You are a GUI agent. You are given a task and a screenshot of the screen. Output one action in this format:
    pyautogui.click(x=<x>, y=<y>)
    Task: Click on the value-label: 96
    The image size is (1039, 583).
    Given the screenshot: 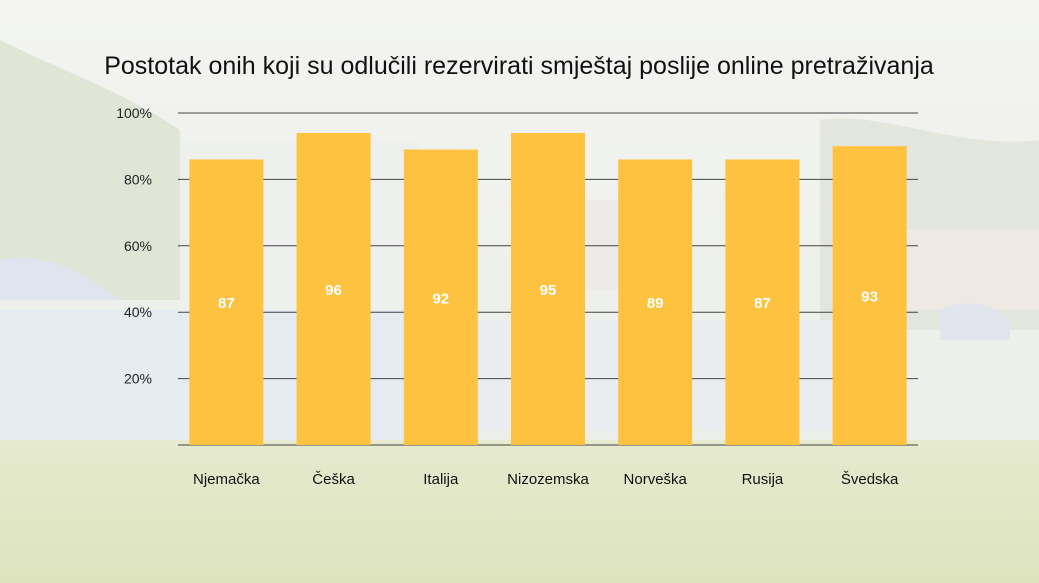 What is the action you would take?
    pyautogui.click(x=333, y=290)
    